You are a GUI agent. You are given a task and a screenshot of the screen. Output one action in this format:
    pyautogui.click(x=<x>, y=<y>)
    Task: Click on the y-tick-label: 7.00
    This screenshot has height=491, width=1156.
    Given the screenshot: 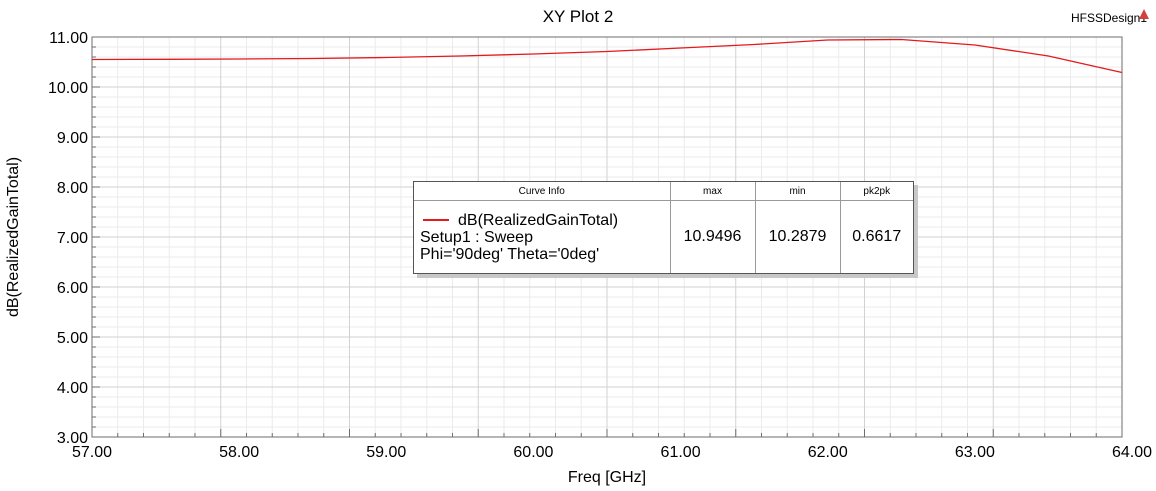 What is the action you would take?
    pyautogui.click(x=72, y=238)
    